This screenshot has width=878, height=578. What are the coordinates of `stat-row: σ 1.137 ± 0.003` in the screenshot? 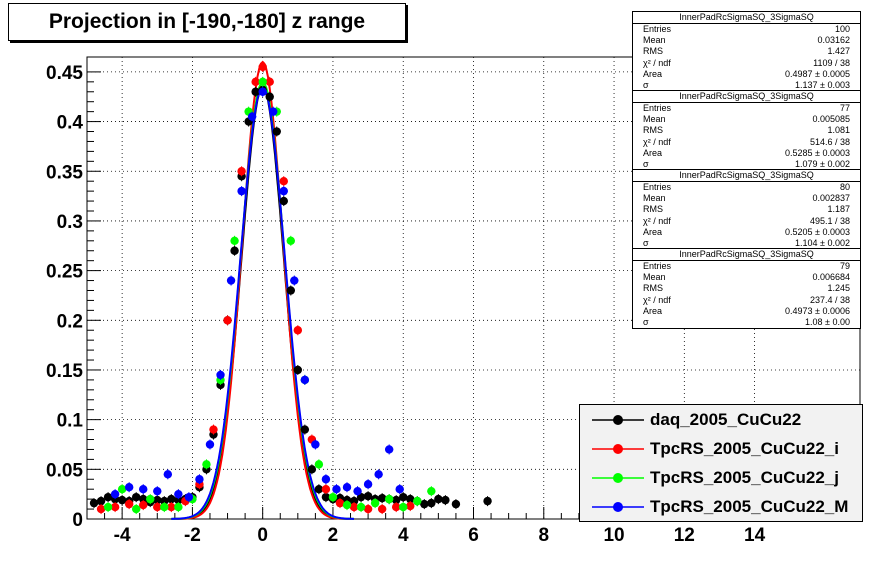 It's located at (746, 85).